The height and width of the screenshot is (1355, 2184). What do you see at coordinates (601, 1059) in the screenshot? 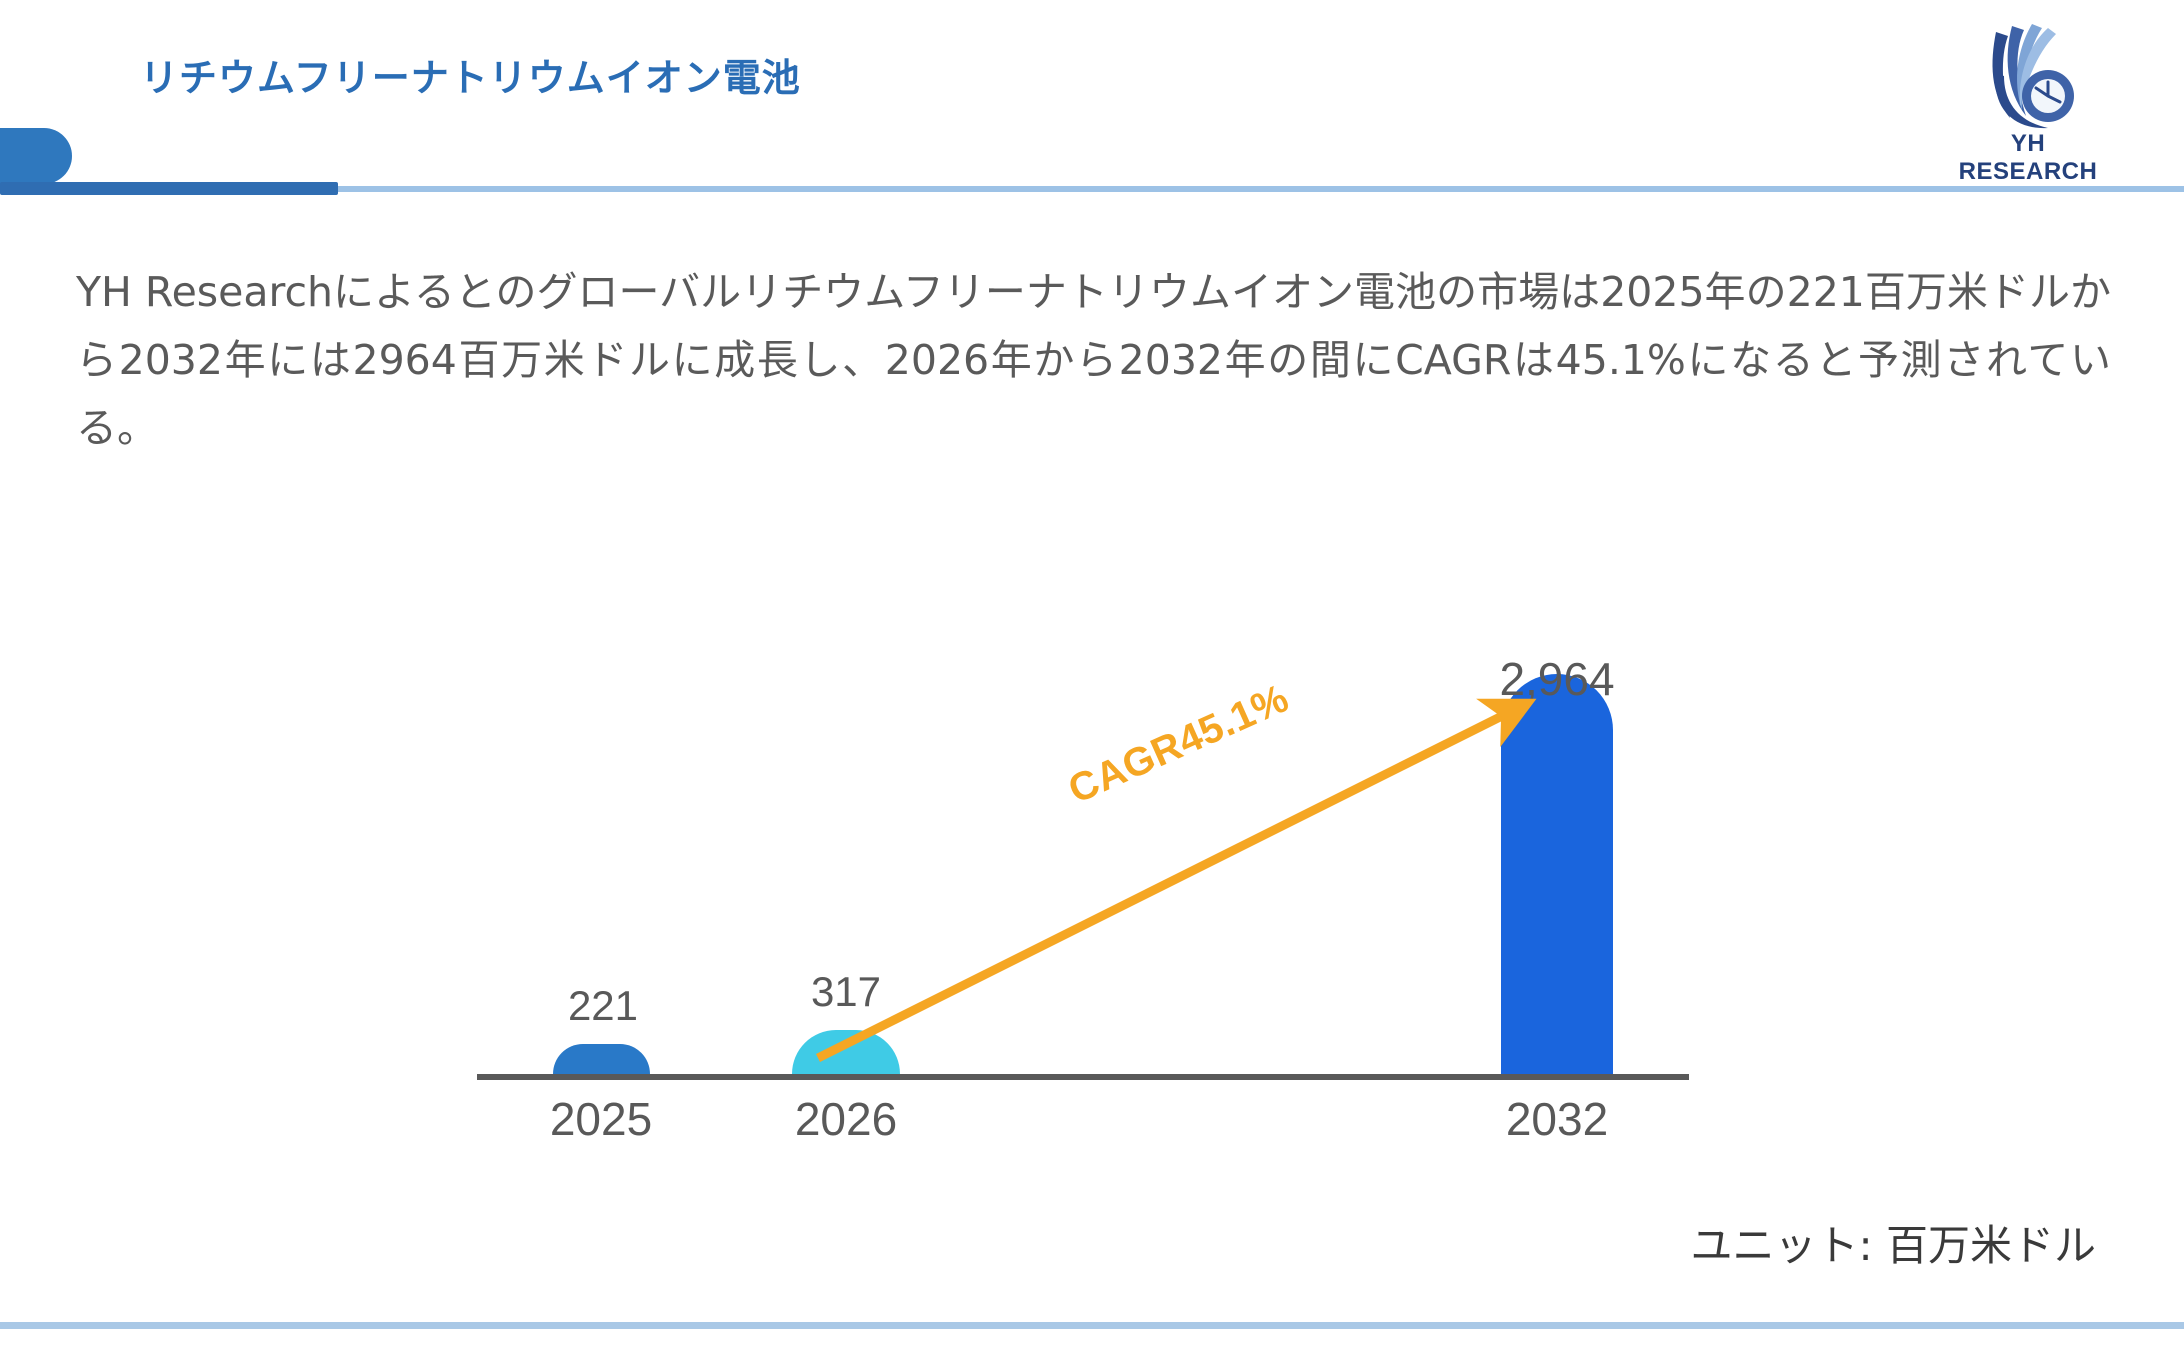
I see `bar-2025` at bounding box center [601, 1059].